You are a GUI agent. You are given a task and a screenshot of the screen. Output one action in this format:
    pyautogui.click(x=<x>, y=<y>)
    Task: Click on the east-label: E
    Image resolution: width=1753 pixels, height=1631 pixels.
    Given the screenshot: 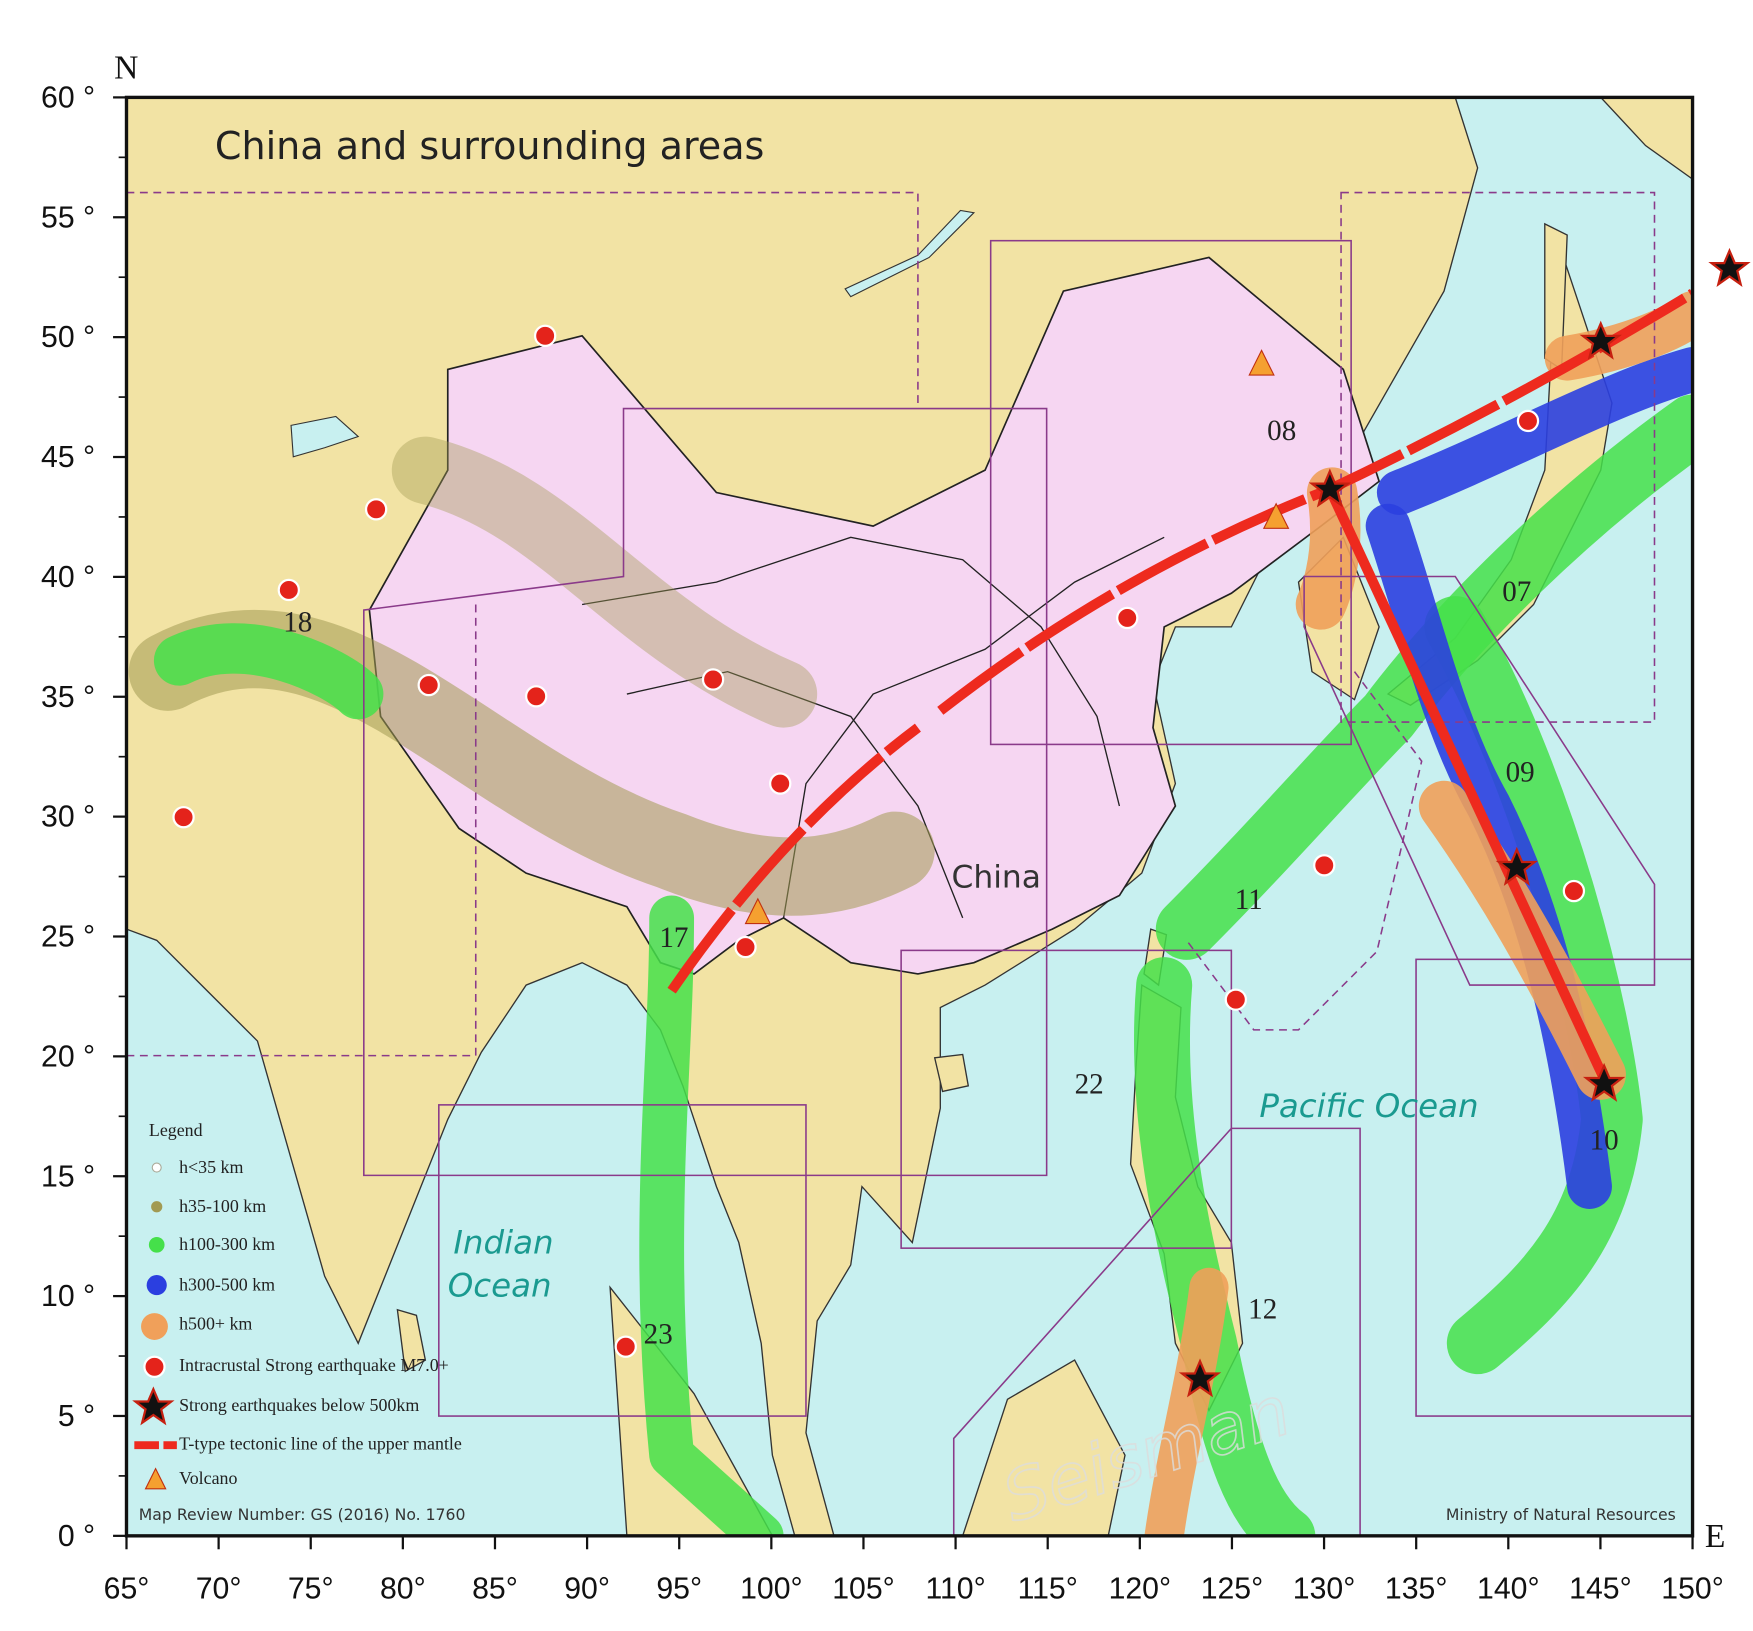 What is the action you would take?
    pyautogui.click(x=1715, y=1536)
    